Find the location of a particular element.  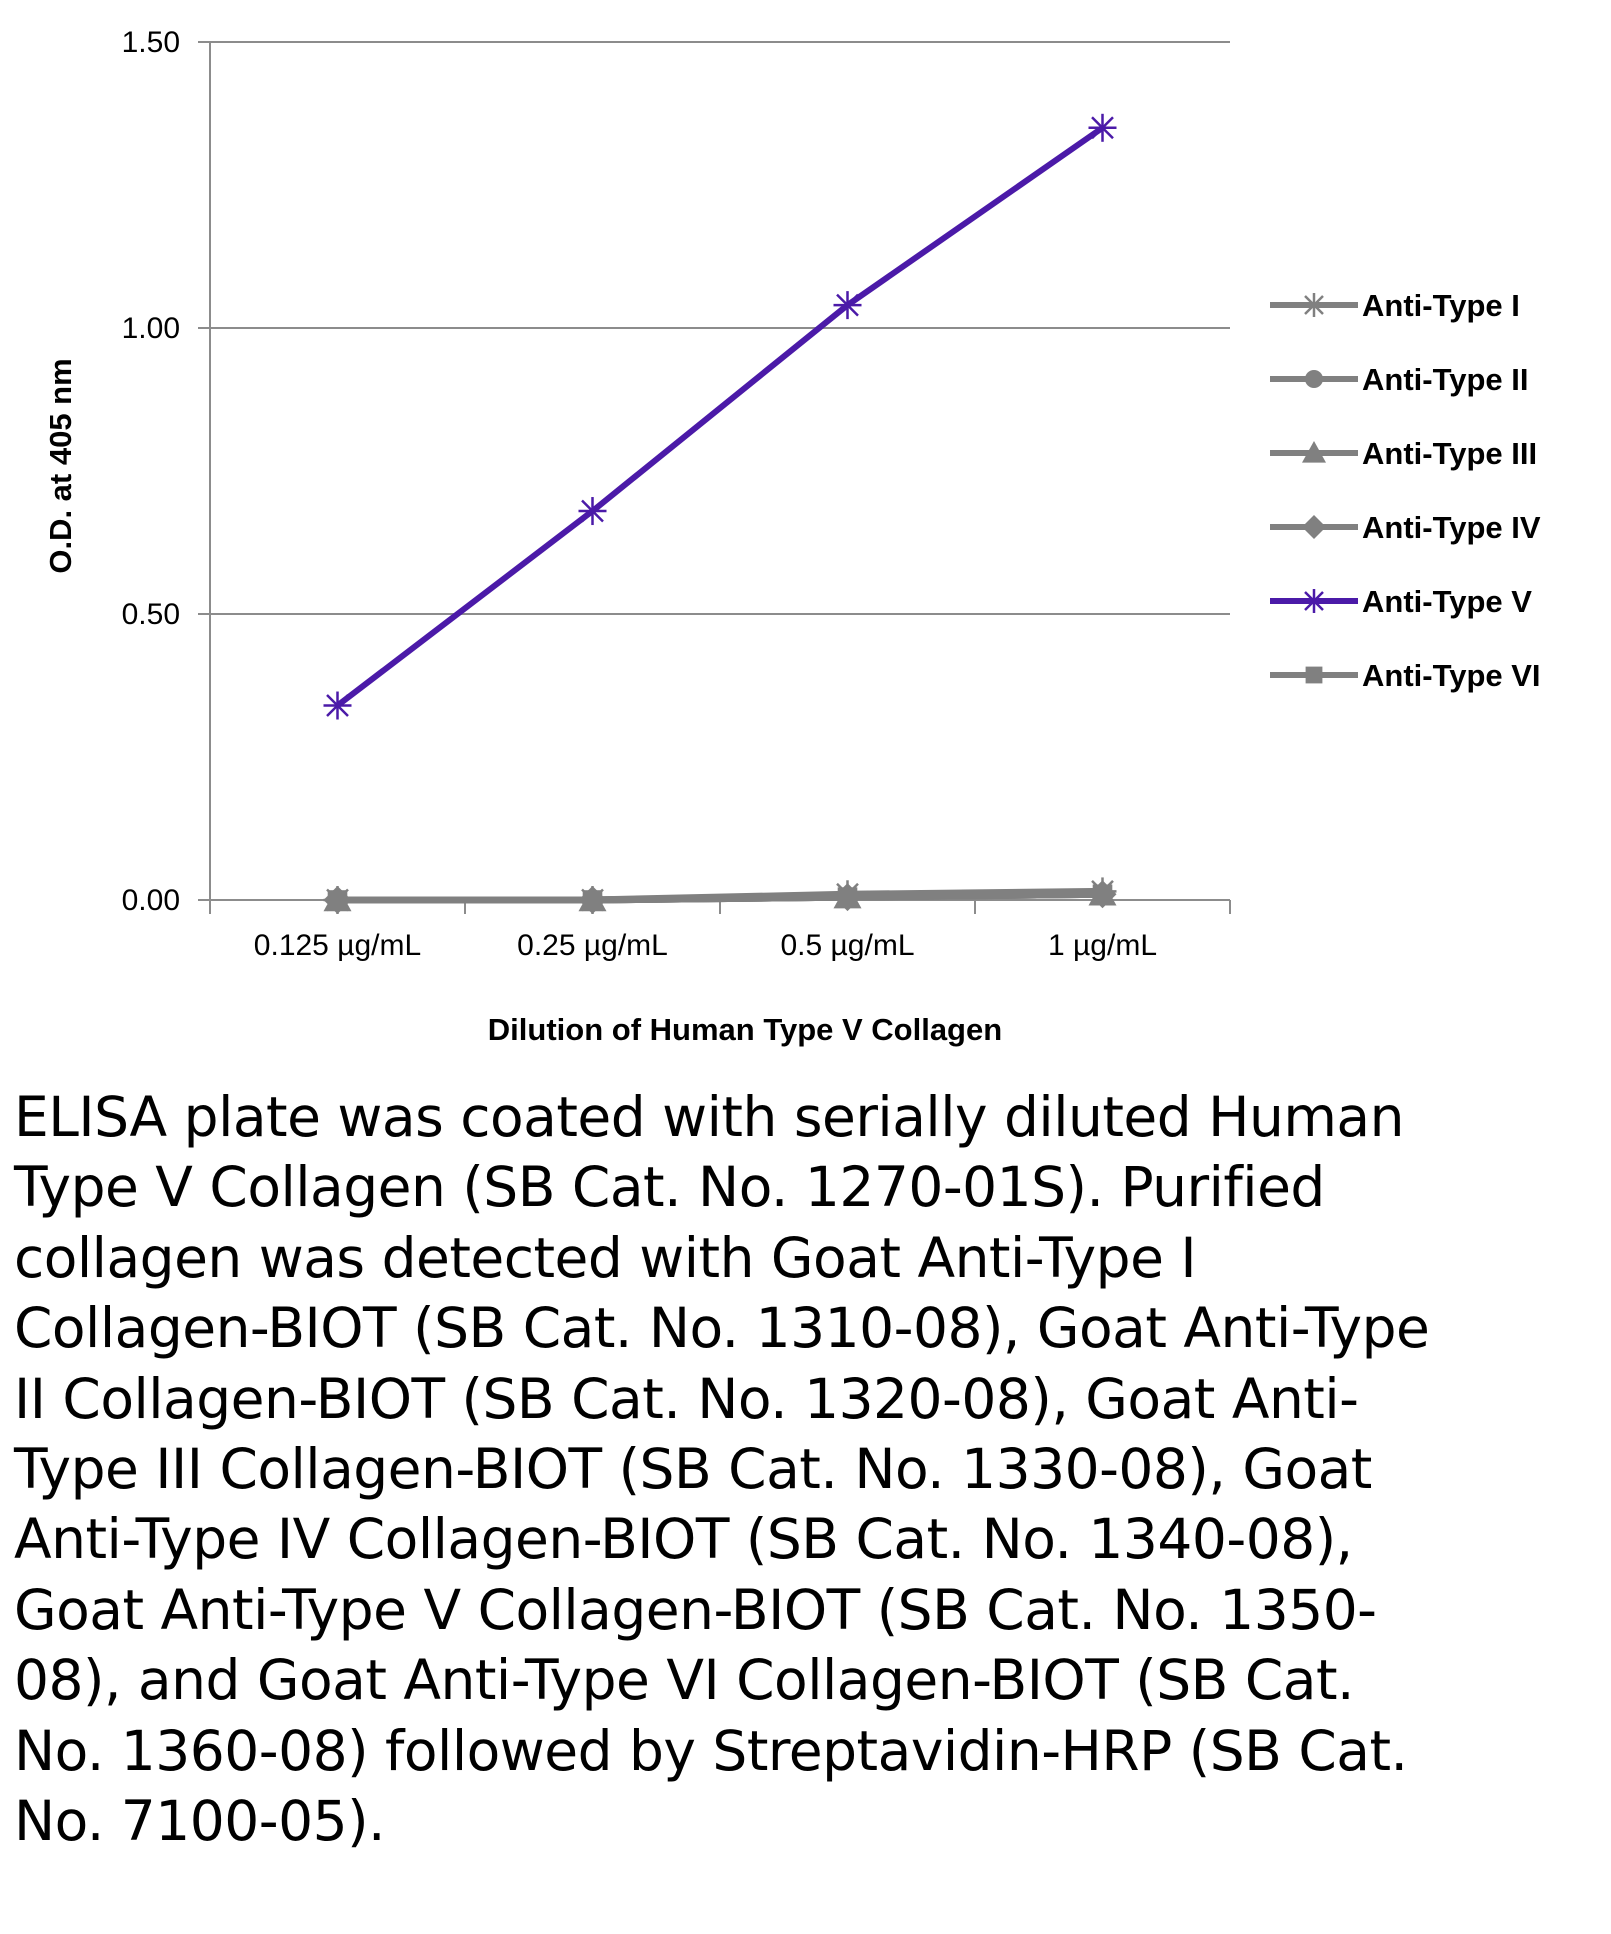

legend-item-anti-type-iii: Anti-Type III is located at coordinates (1403, 453).